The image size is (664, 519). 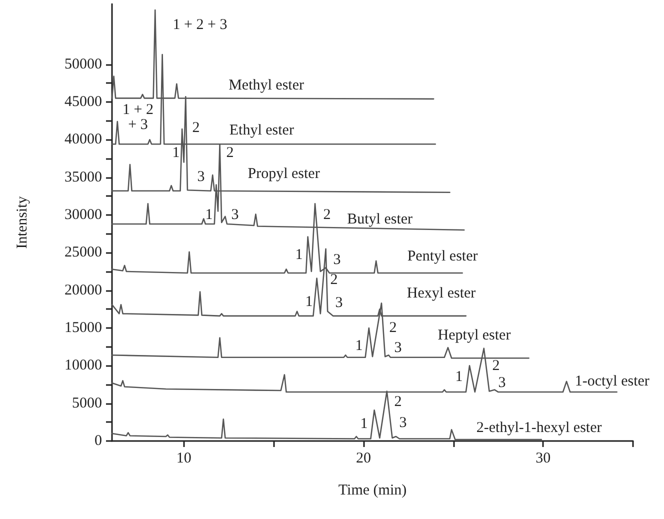 I want to click on y-tick-label: 20000, so click(x=83, y=290).